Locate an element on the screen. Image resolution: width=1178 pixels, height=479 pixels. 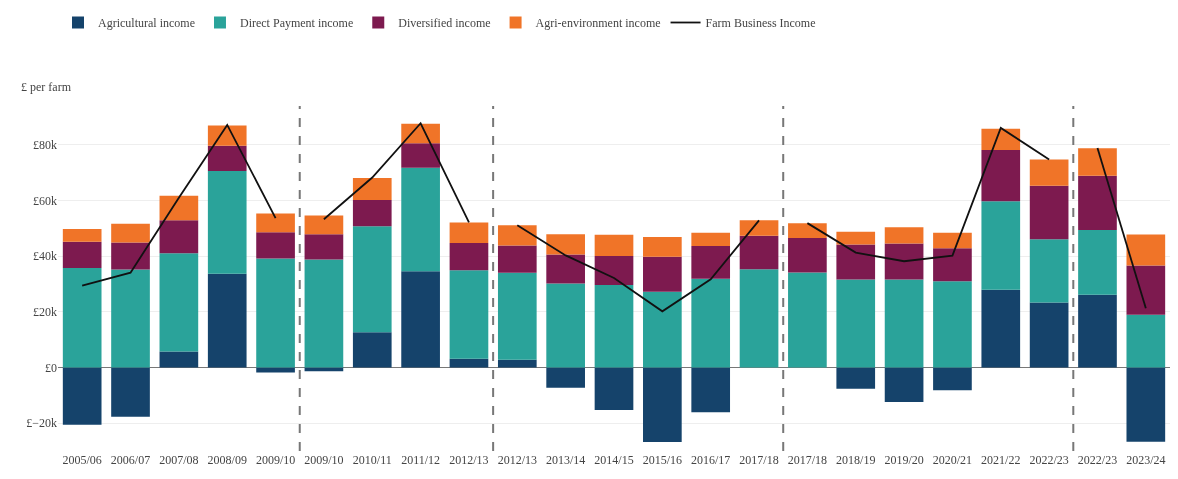
x-tick-label: 2019/20 is located at coordinates (904, 460).